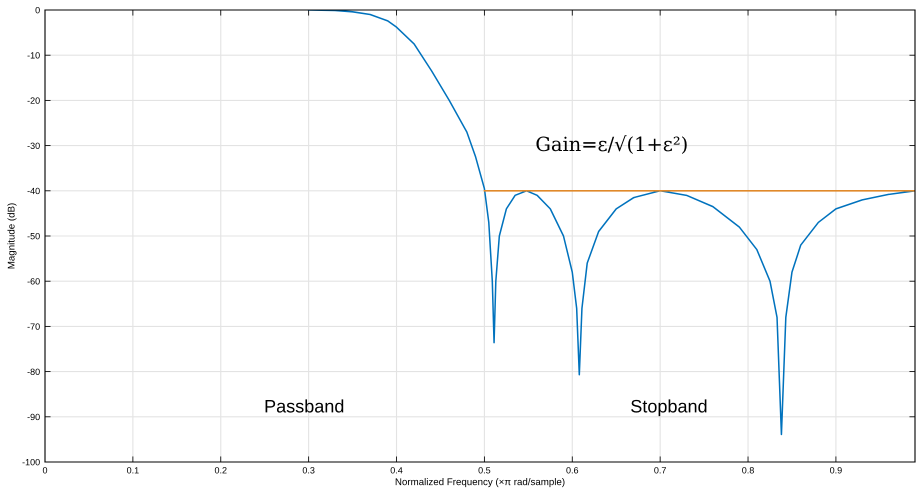  Describe the element at coordinates (12, 235) in the screenshot. I see `y-axis-title: Magnitude (dB)` at that location.